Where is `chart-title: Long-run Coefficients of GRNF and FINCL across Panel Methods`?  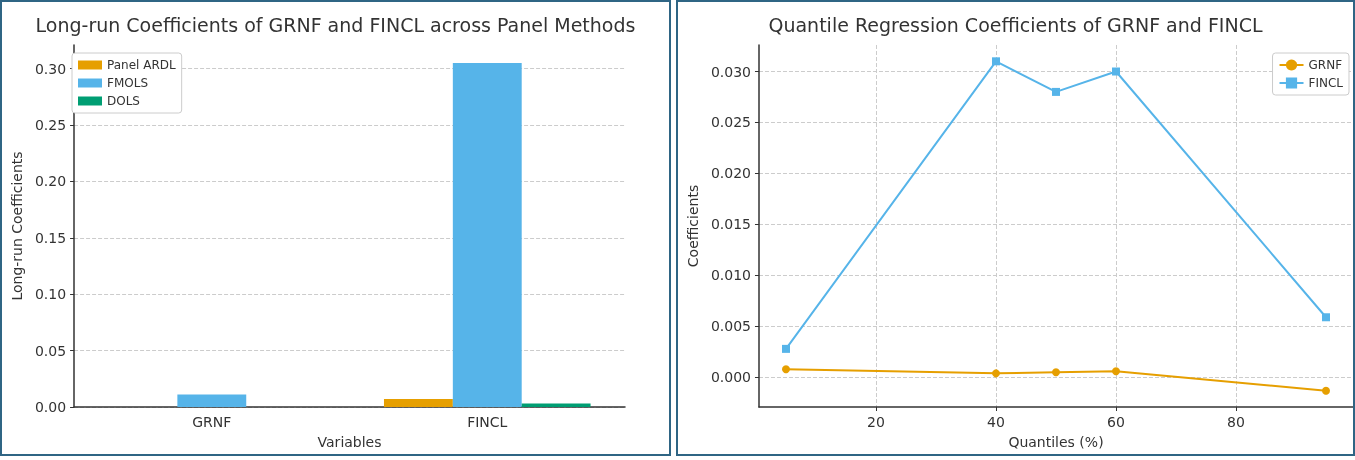 chart-title: Long-run Coefficients of GRNF and FINCL across Panel Methods is located at coordinates (335, 24).